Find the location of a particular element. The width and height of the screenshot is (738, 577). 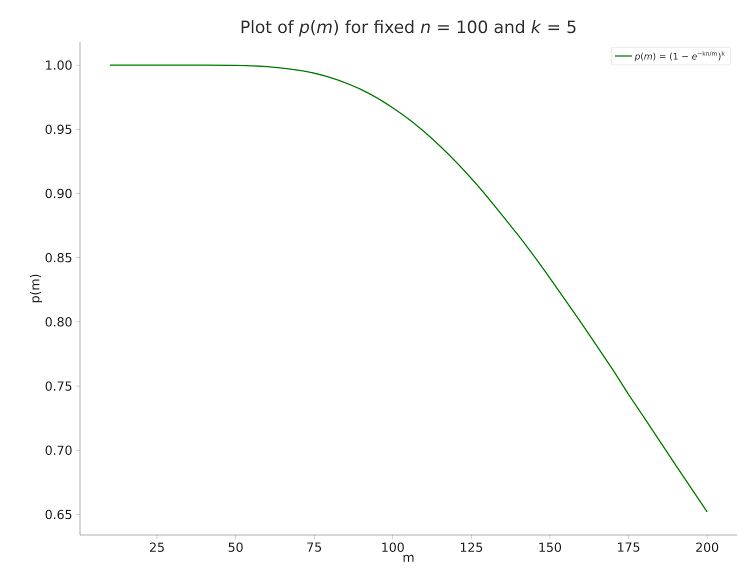

legend-label: p(m) = (1 − e$^{−kn/m}$)$^{k}$ is located at coordinates (679, 56).